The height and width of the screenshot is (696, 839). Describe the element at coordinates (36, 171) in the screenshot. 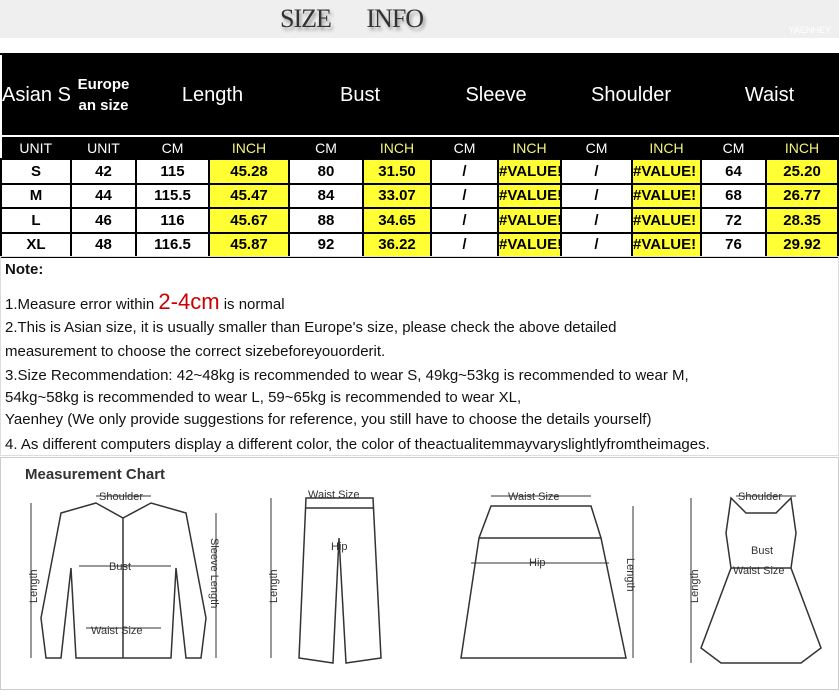

I see `table-cell: S` at that location.